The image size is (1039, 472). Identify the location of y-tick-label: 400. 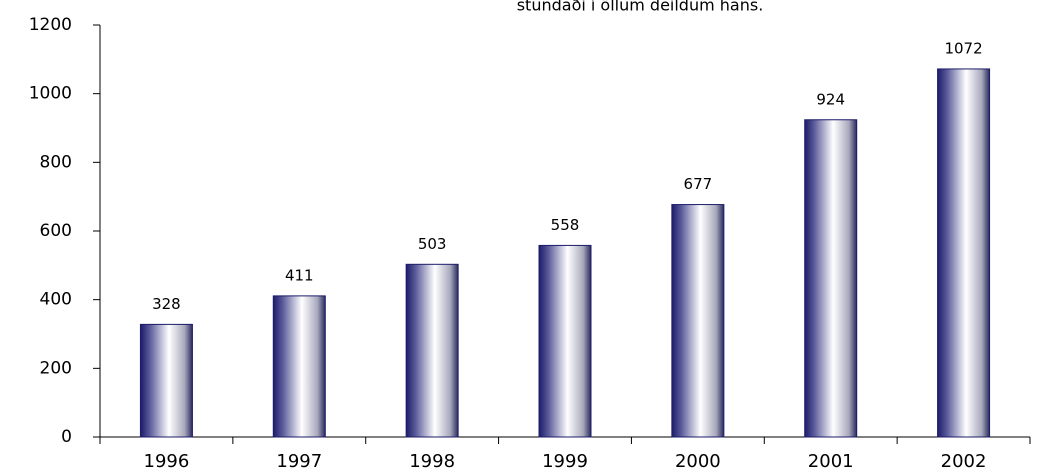
(56, 300).